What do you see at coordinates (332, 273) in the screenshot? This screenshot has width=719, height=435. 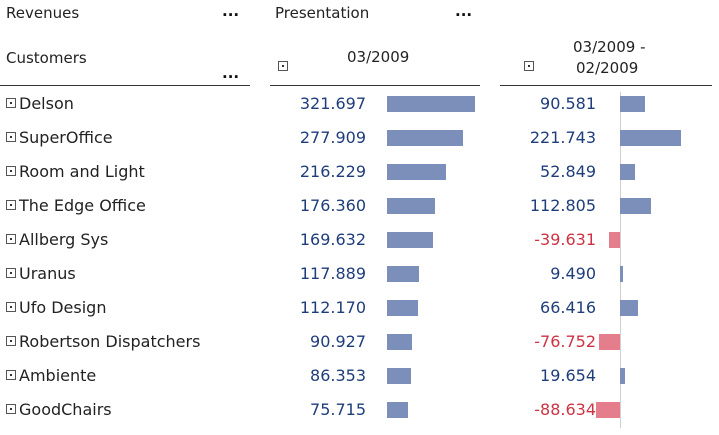 I see `value-cell: 117.889` at bounding box center [332, 273].